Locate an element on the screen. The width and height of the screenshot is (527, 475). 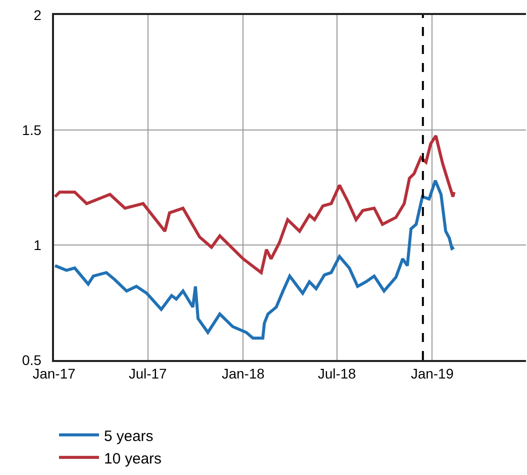
y-tick-label: 2 is located at coordinates (38, 14).